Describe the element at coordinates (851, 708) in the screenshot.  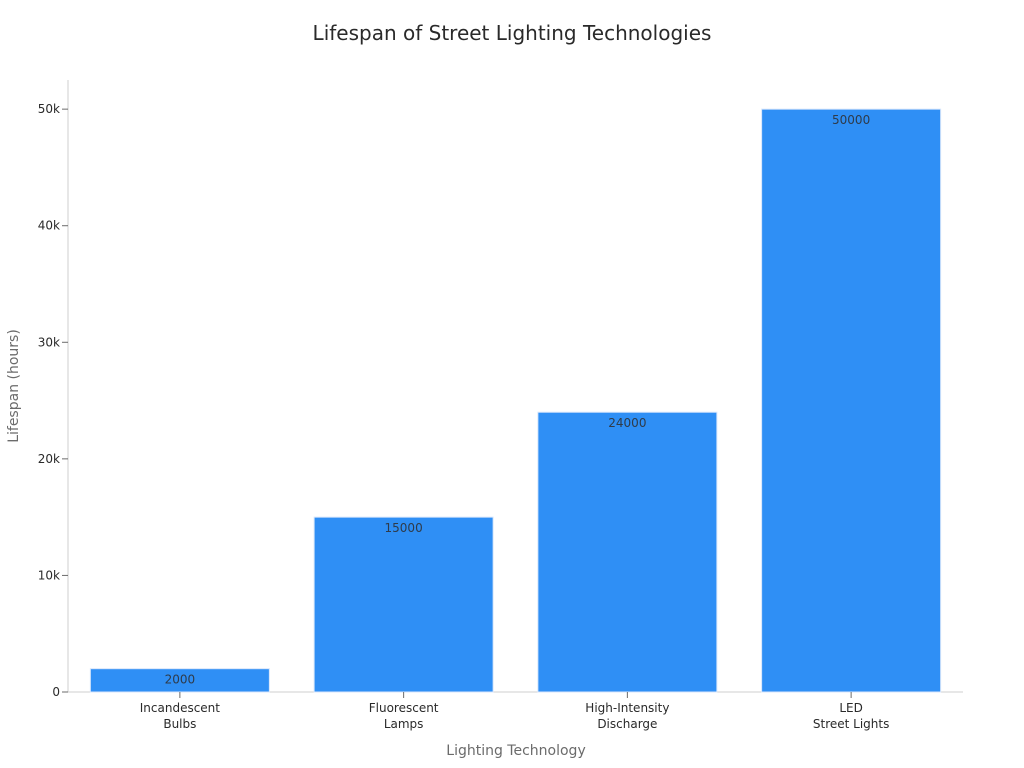
I see `x-tick-label-line: LED` at that location.